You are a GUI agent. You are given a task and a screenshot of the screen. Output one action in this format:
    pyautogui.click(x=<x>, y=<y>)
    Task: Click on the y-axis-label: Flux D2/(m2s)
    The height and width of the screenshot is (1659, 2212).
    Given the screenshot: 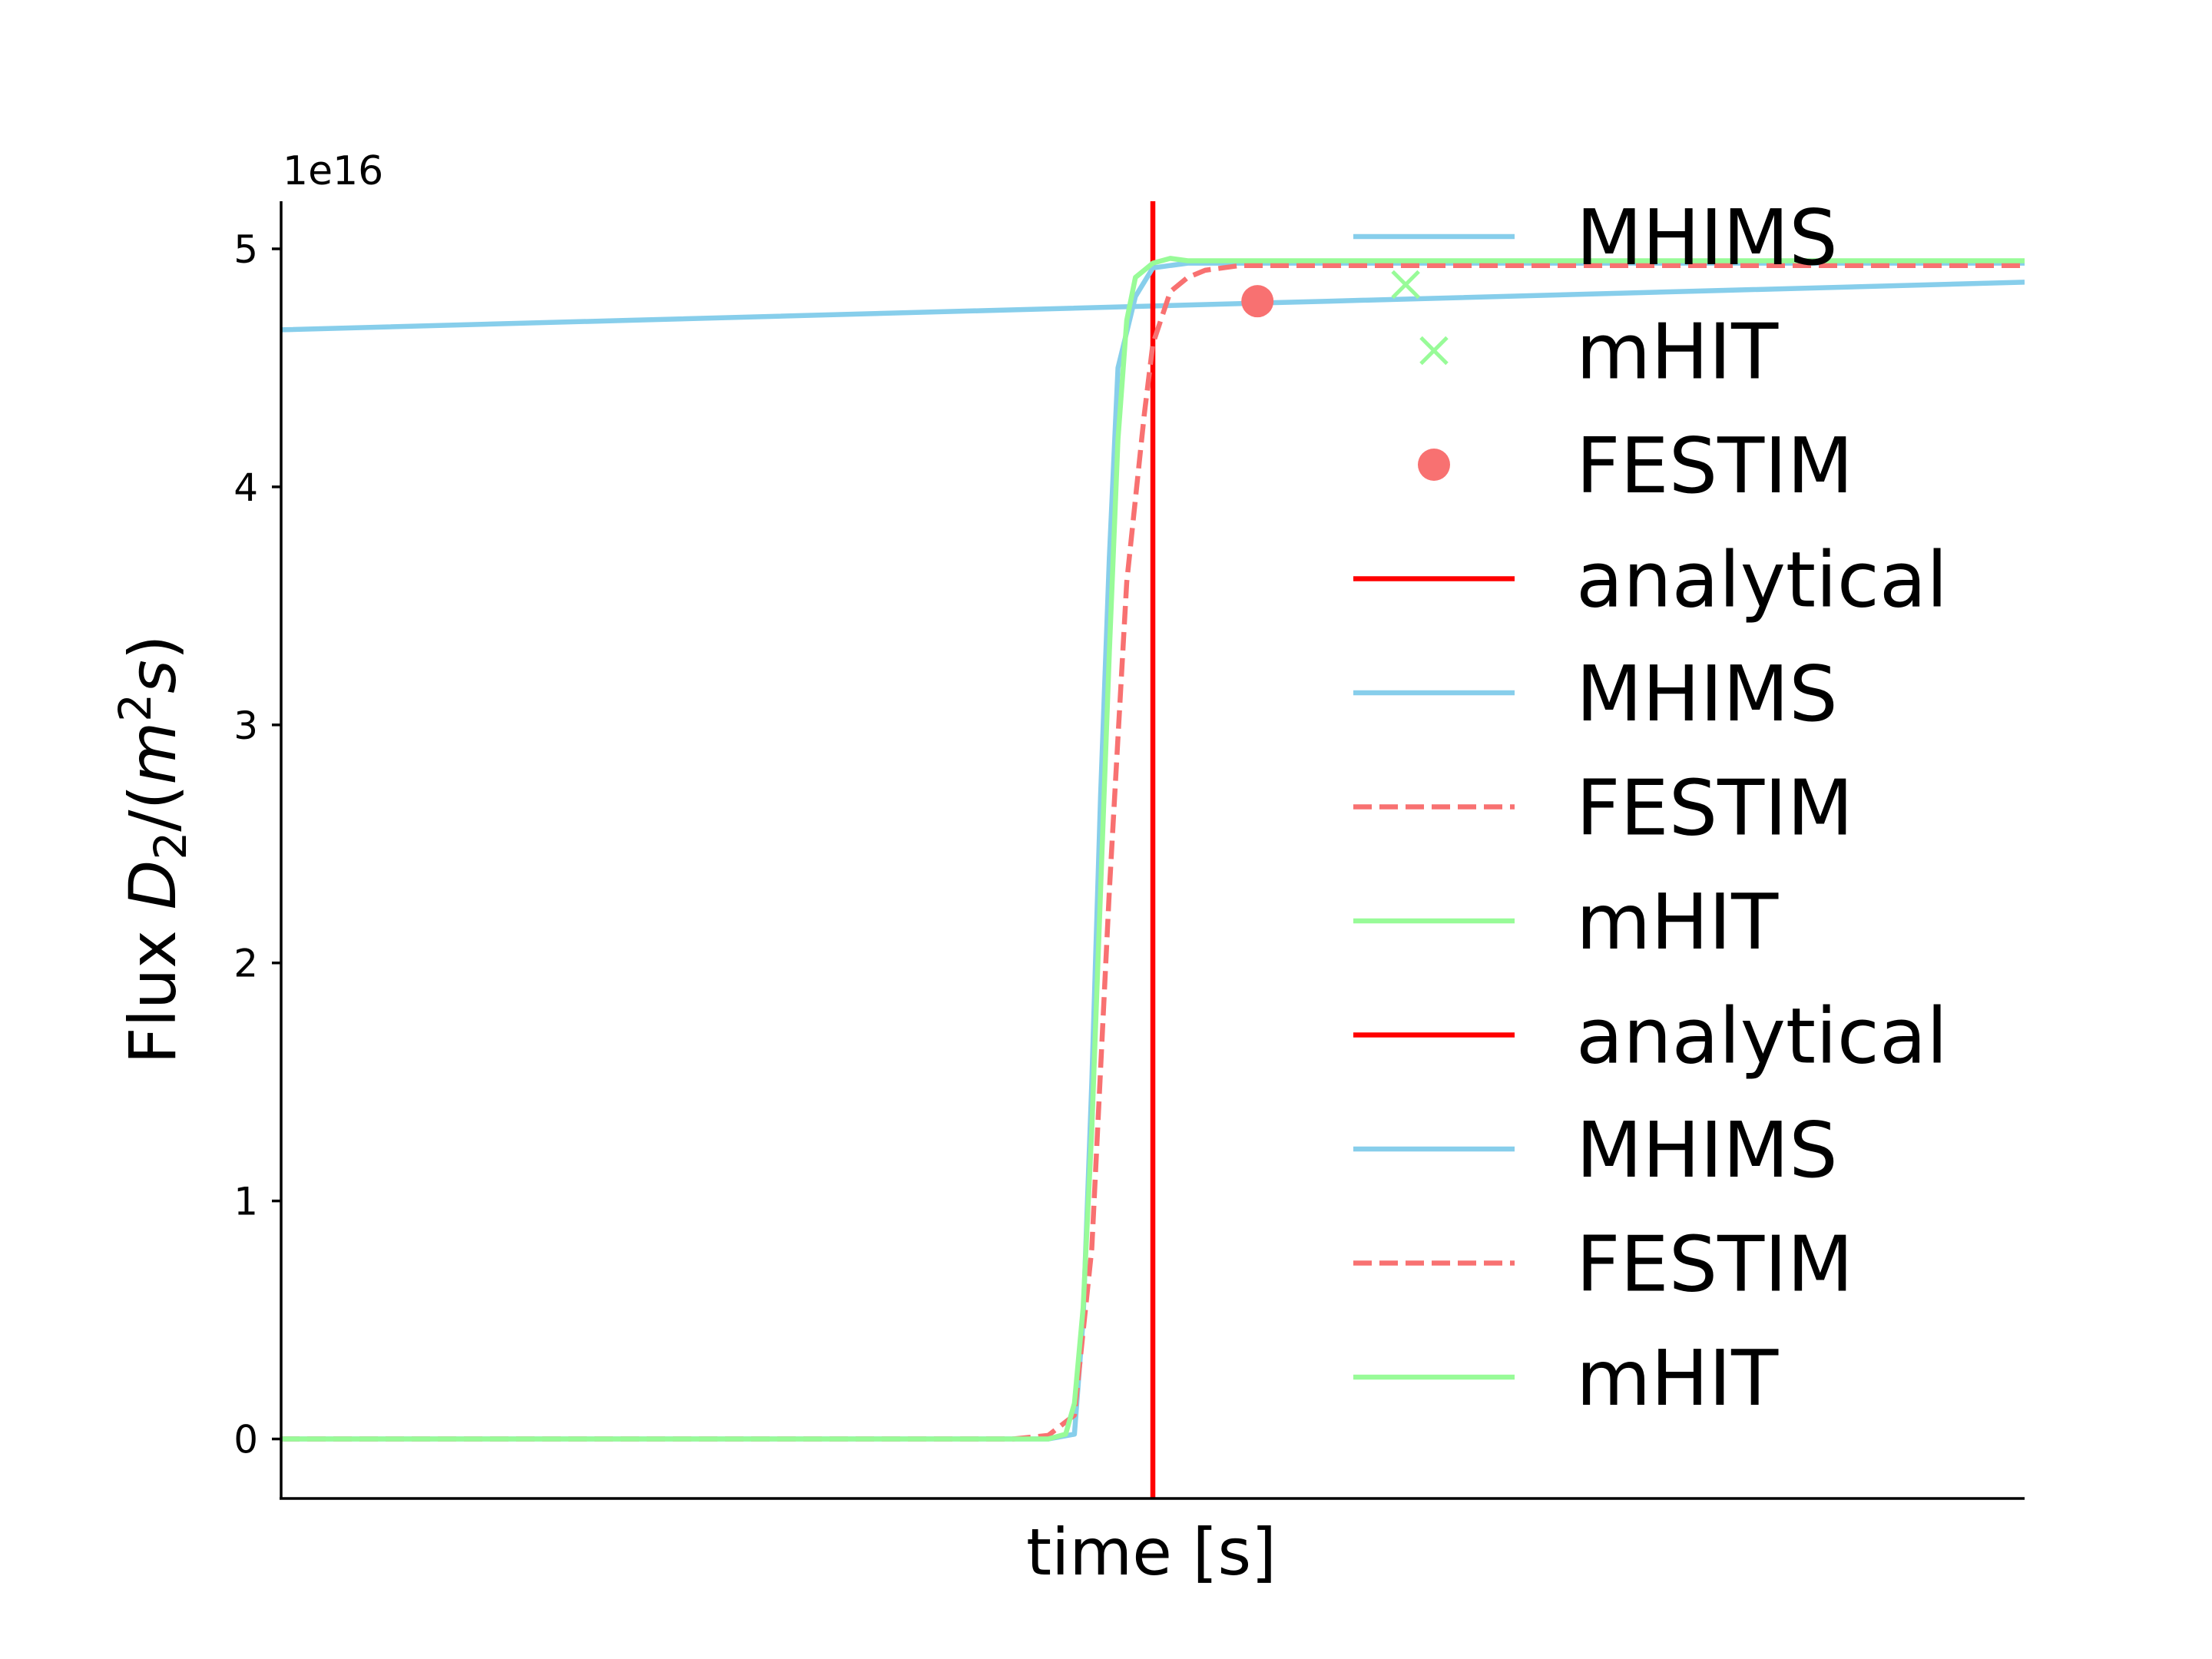 What is the action you would take?
    pyautogui.click(x=153, y=849)
    